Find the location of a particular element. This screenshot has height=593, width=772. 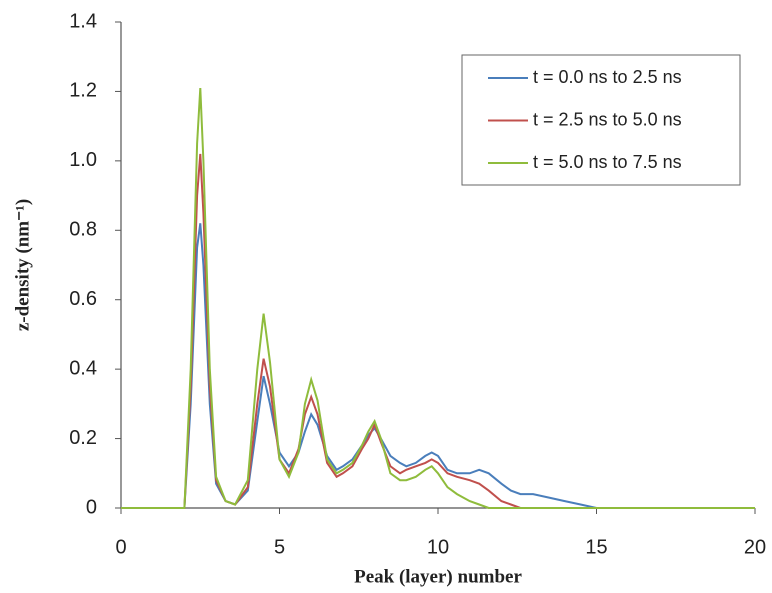

y-axis-title: z-density (nm⁻¹) is located at coordinates (22, 265).